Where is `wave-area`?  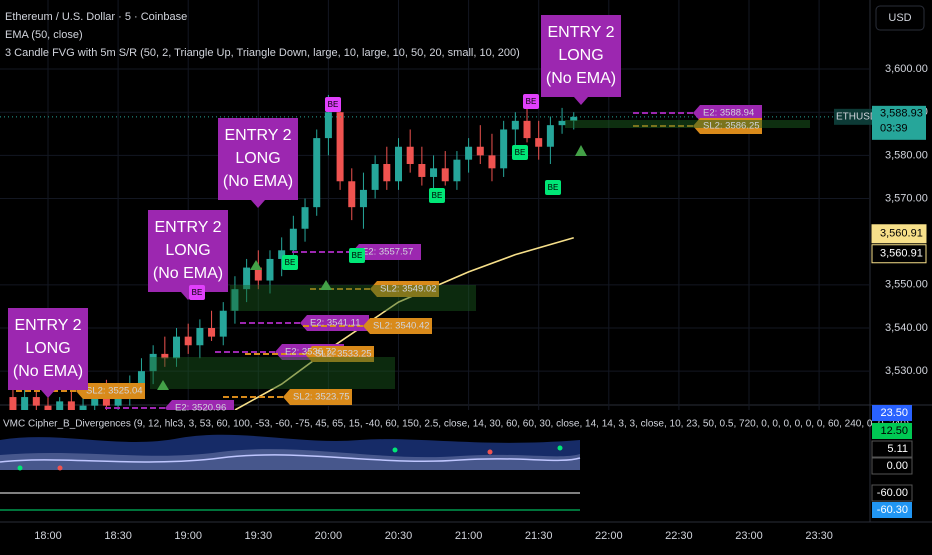
wave-area is located at coordinates (290, 459).